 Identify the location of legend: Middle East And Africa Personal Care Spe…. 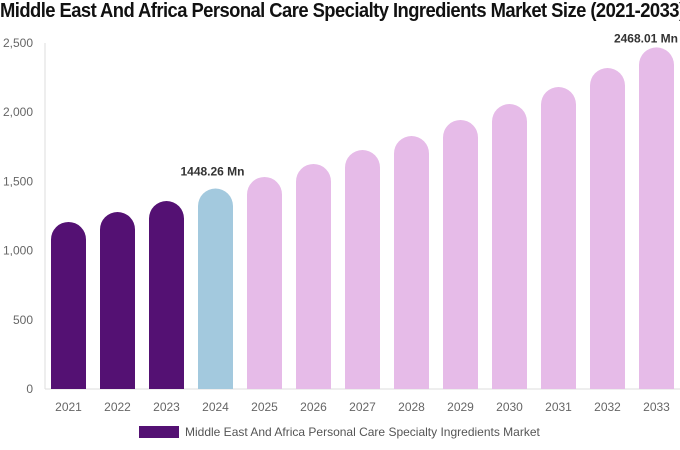
(339, 432).